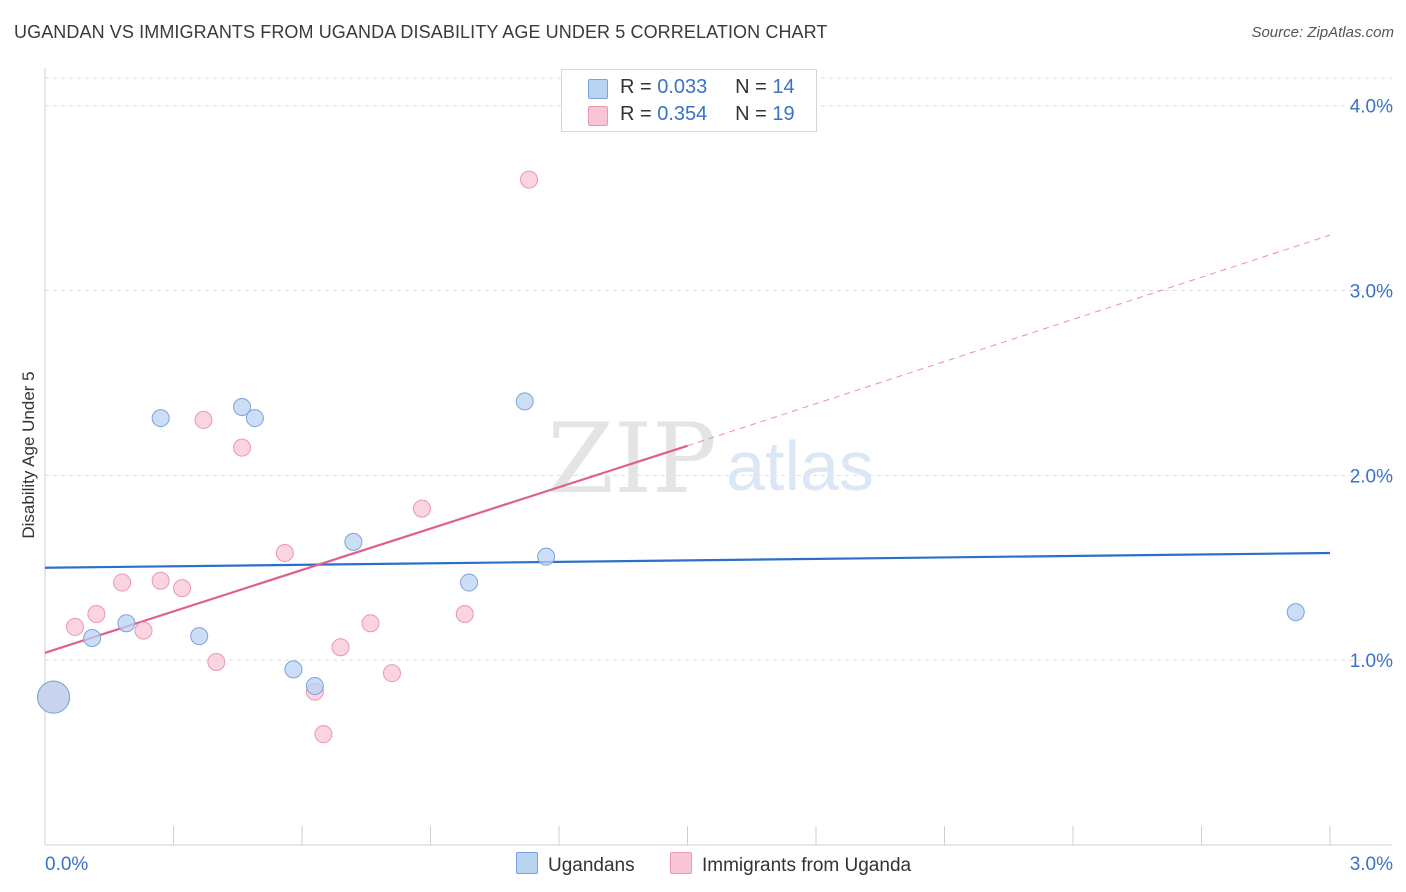 This screenshot has height=892, width=1406. What do you see at coordinates (783, 114) in the screenshot?
I see `legend-n-value: 19` at bounding box center [783, 114].